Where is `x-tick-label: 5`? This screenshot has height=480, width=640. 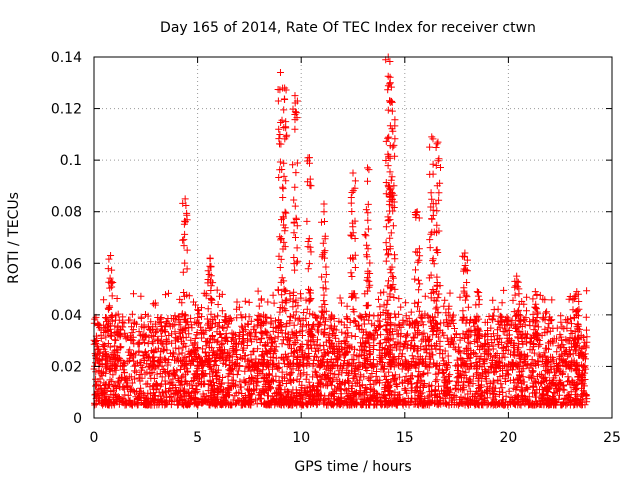 x-tick-label: 5 is located at coordinates (197, 438).